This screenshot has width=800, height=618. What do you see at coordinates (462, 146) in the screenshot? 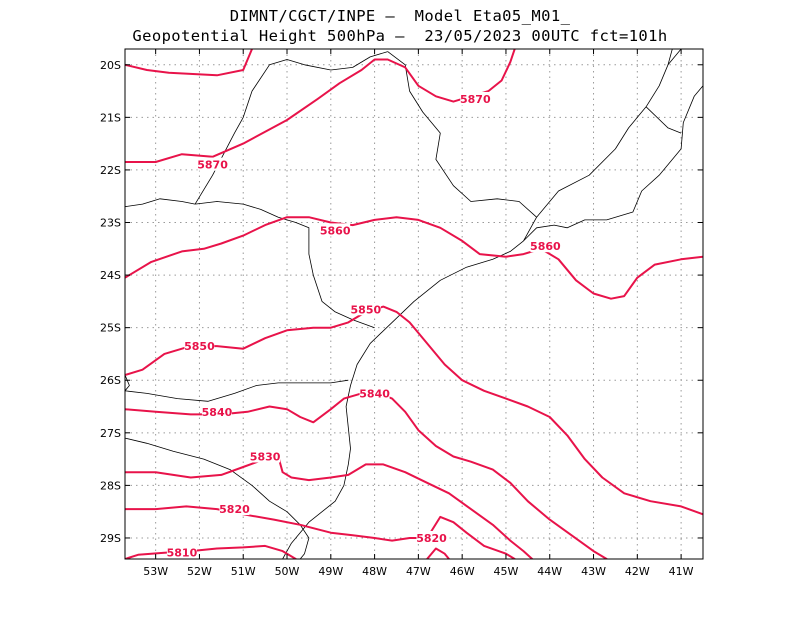
I see `border-mg-sp` at bounding box center [462, 146].